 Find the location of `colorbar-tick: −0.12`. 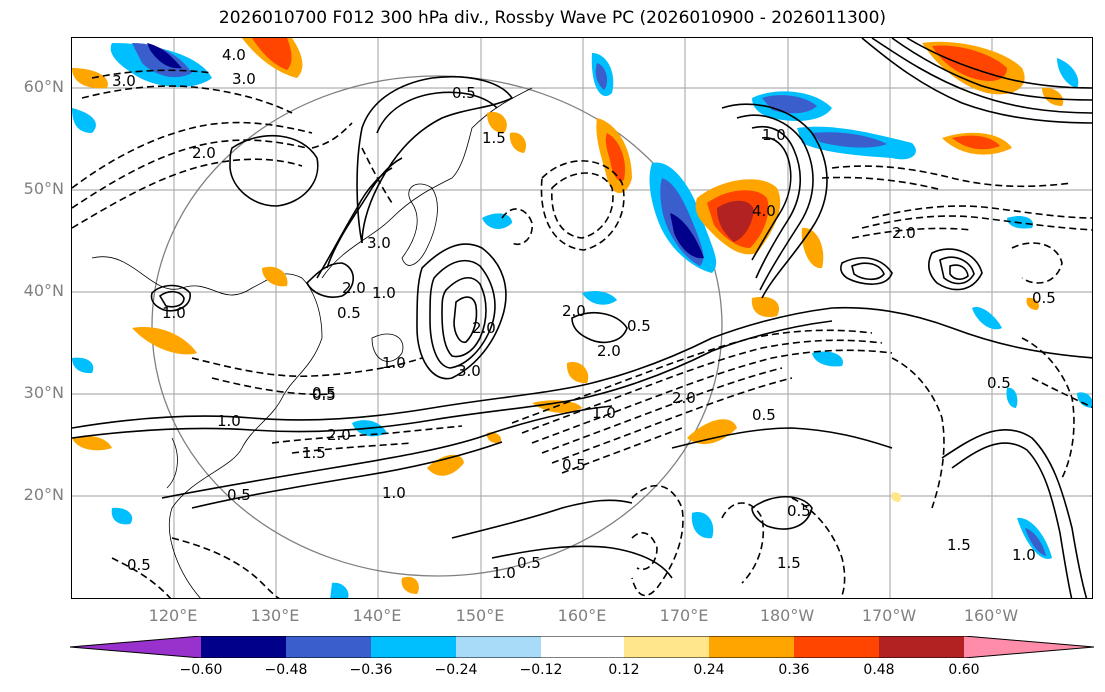

colorbar-tick: −0.12 is located at coordinates (541, 670).